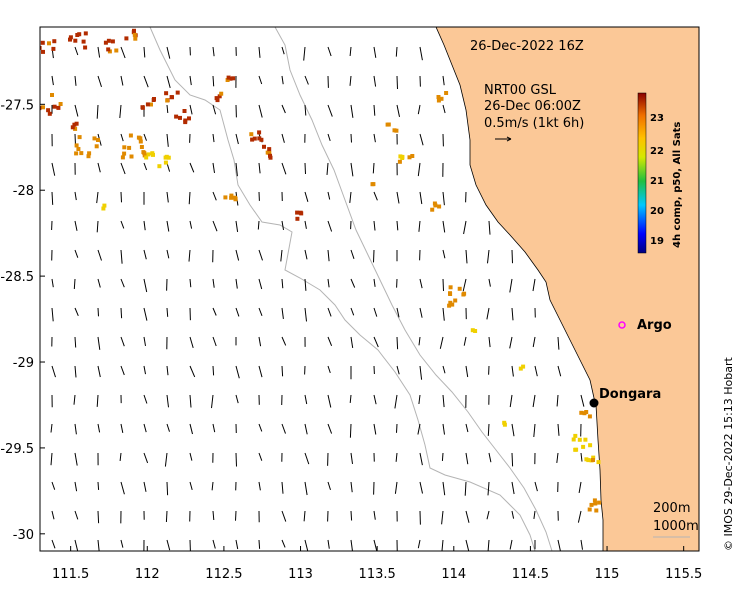 The width and height of the screenshot is (740, 592). What do you see at coordinates (530, 574) in the screenshot?
I see `x-tick-label: 114.5` at bounding box center [530, 574].